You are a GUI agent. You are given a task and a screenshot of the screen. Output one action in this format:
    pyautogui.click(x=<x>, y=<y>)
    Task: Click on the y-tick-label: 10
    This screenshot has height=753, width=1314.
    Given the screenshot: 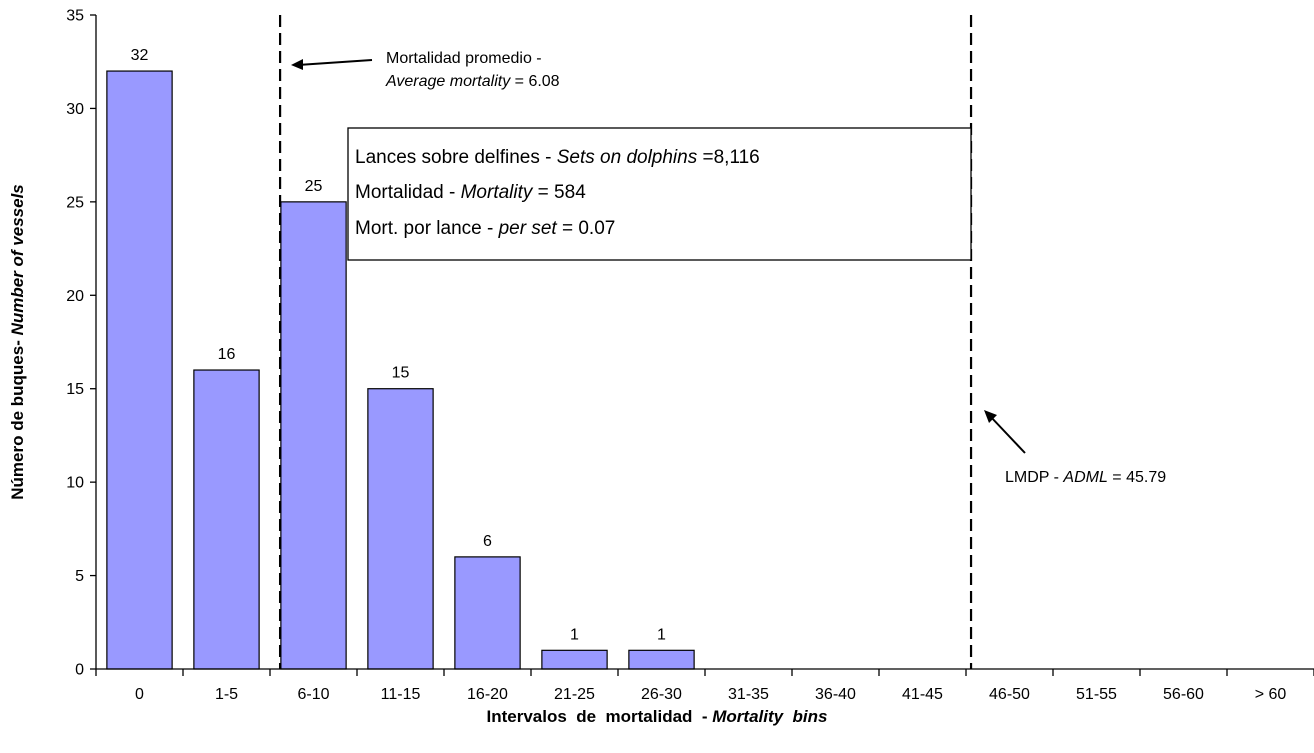 What is the action you would take?
    pyautogui.click(x=75, y=483)
    